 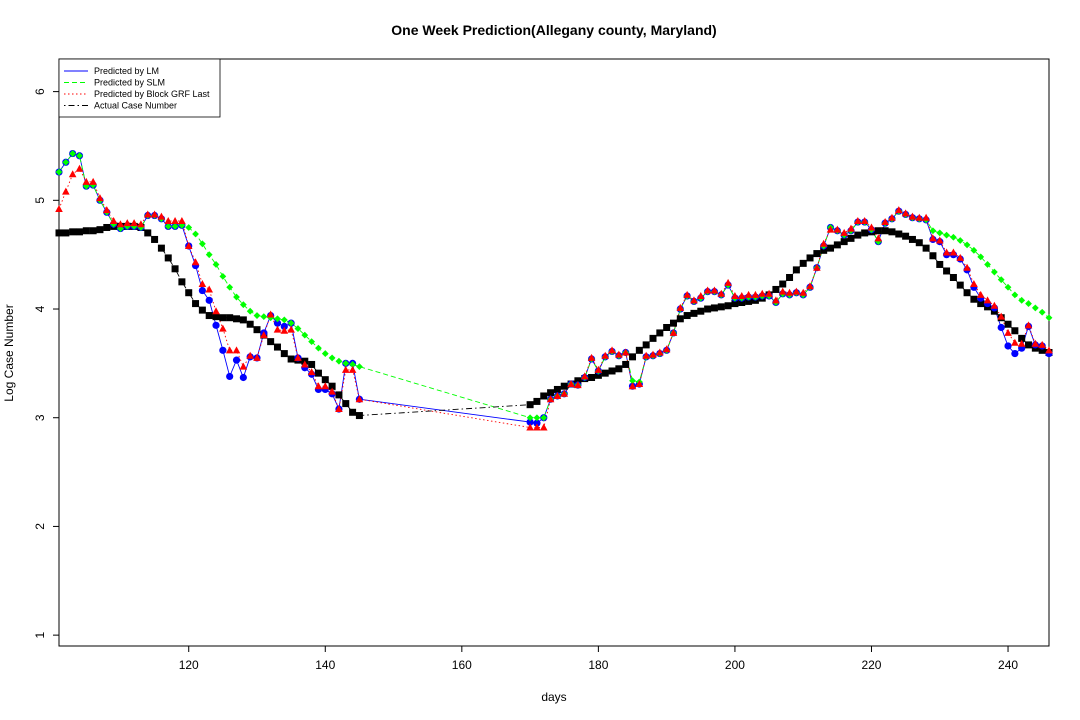 I want to click on legend-box, so click(x=139, y=88).